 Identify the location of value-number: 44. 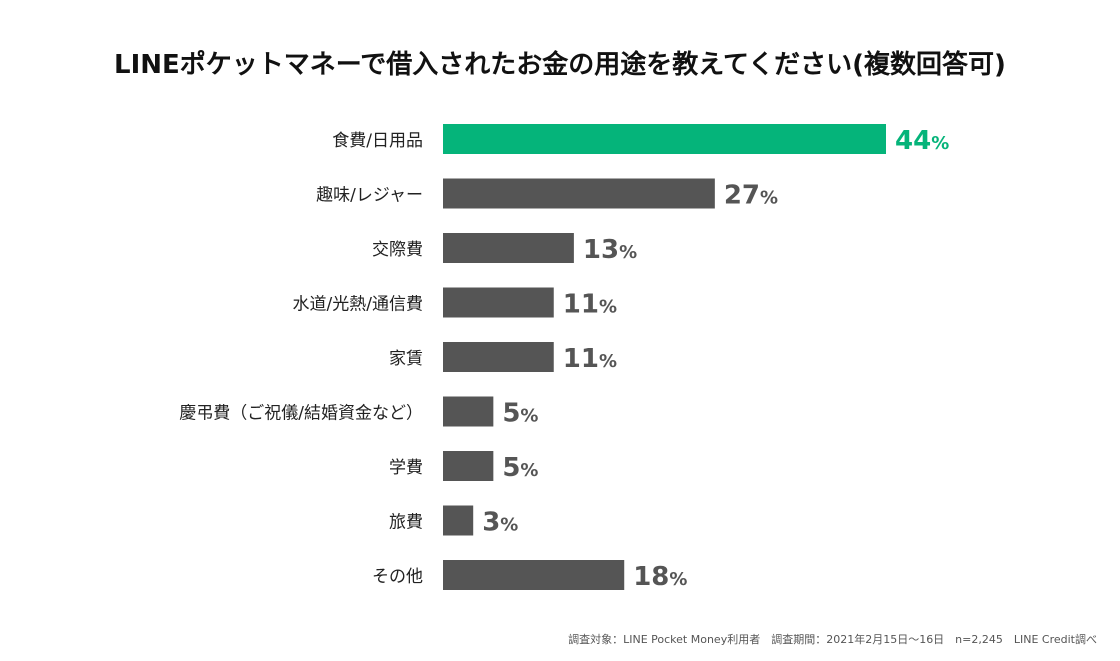
(913, 141).